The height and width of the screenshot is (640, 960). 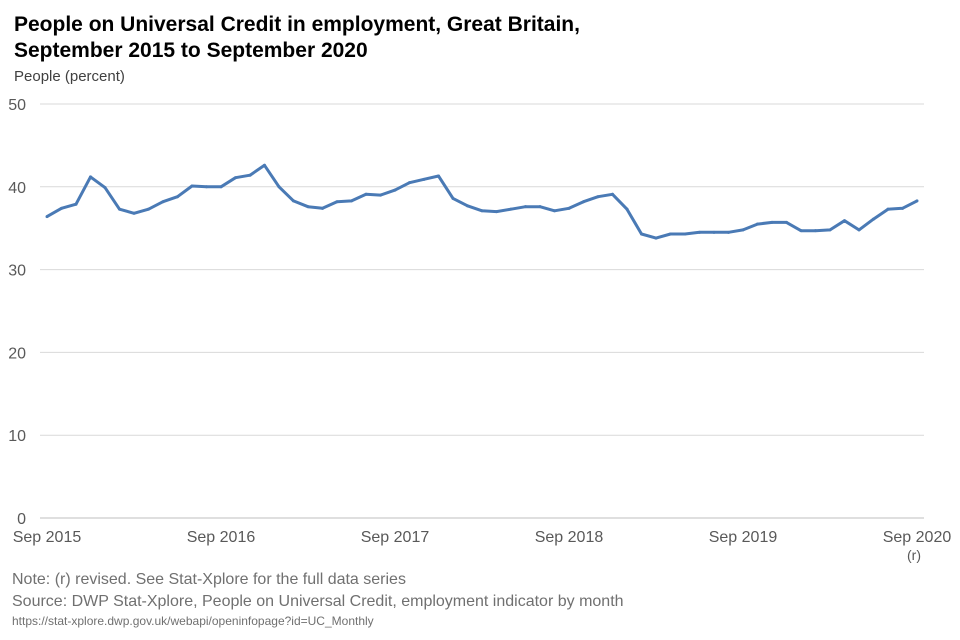 What do you see at coordinates (17, 188) in the screenshot?
I see `y-tick-label: 40` at bounding box center [17, 188].